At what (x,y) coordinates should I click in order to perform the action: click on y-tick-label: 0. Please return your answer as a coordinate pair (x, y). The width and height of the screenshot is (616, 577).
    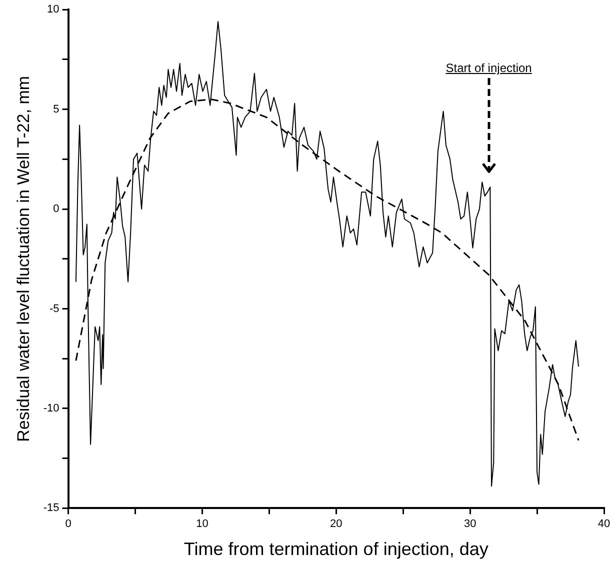
    Looking at the image, I should click on (56, 209).